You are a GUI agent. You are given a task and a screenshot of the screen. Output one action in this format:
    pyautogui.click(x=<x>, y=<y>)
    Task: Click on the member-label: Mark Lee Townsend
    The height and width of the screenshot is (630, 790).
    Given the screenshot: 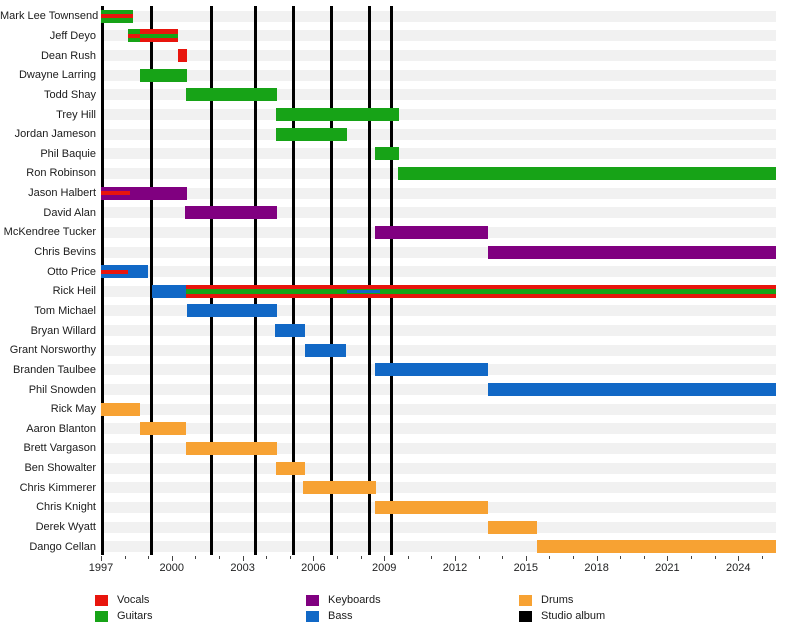 What is the action you would take?
    pyautogui.click(x=49, y=16)
    